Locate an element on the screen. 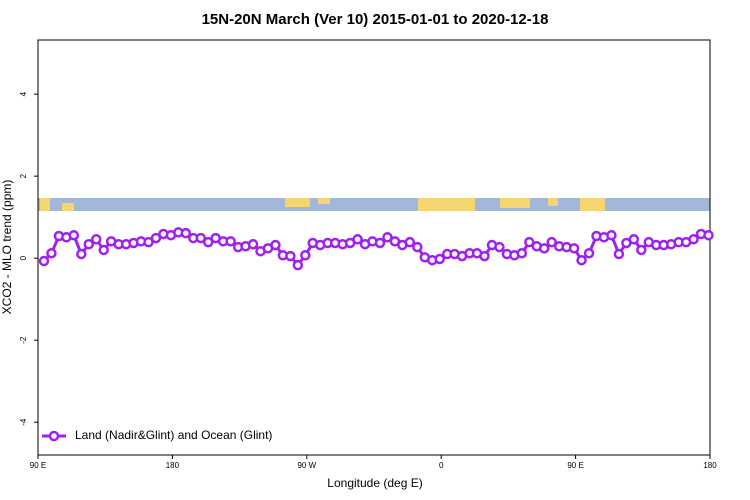  y-tick-label: 0 is located at coordinates (23, 257).